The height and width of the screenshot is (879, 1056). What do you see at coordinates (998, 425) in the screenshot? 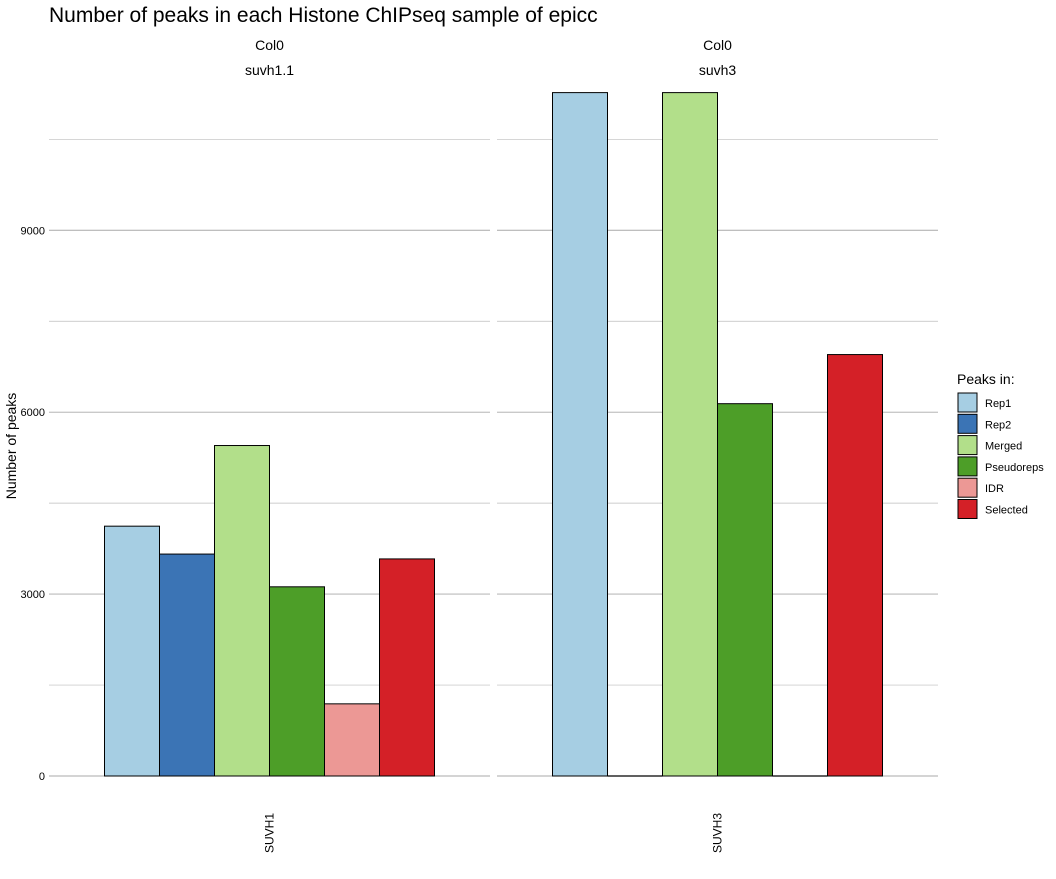
I see `legend-label: Rep2` at bounding box center [998, 425].